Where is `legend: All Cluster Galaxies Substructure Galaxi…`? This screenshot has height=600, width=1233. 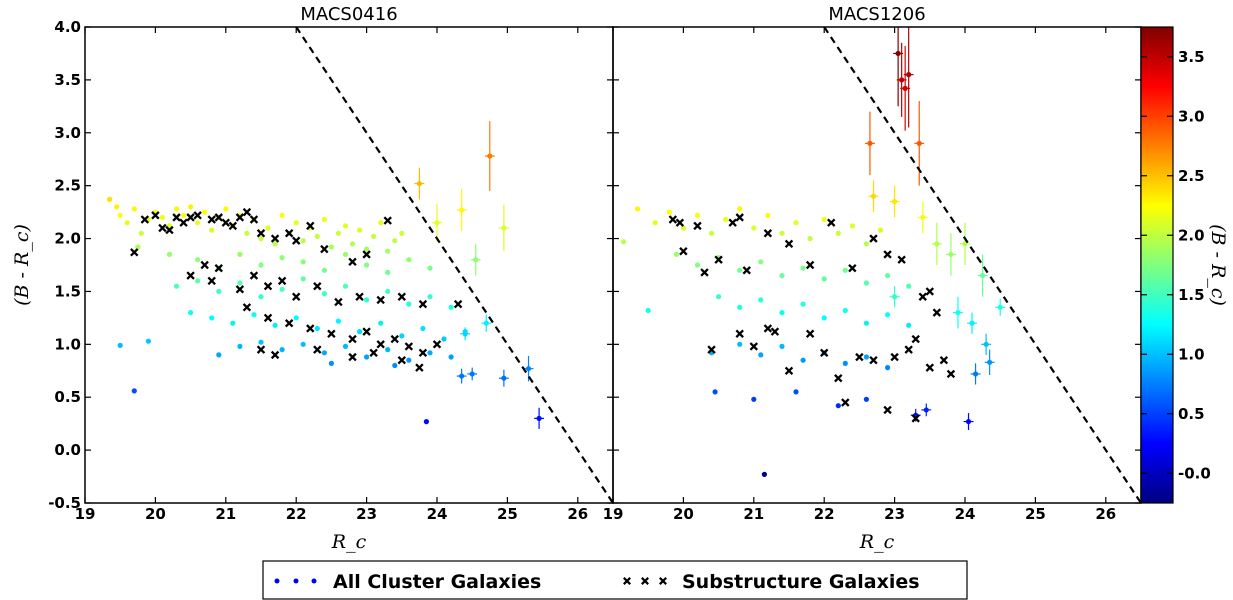
legend: All Cluster Galaxies Substructure Galaxi… is located at coordinates (615, 580).